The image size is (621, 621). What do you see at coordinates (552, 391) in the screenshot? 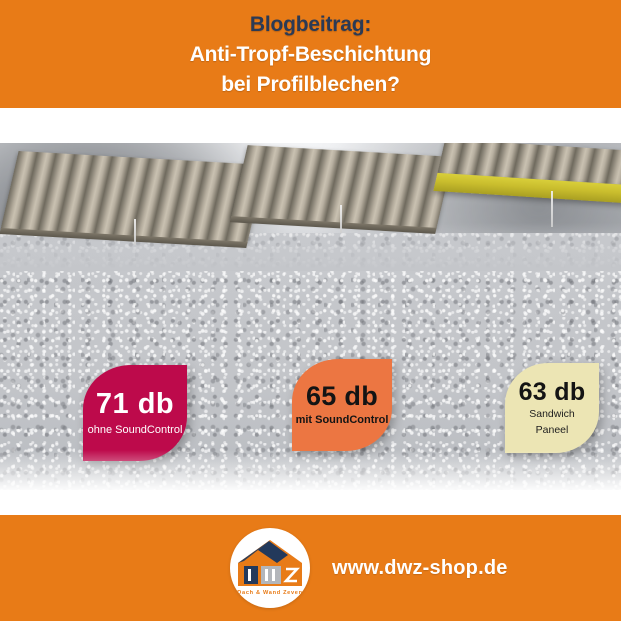
I see `badge-value: 63 db` at bounding box center [552, 391].